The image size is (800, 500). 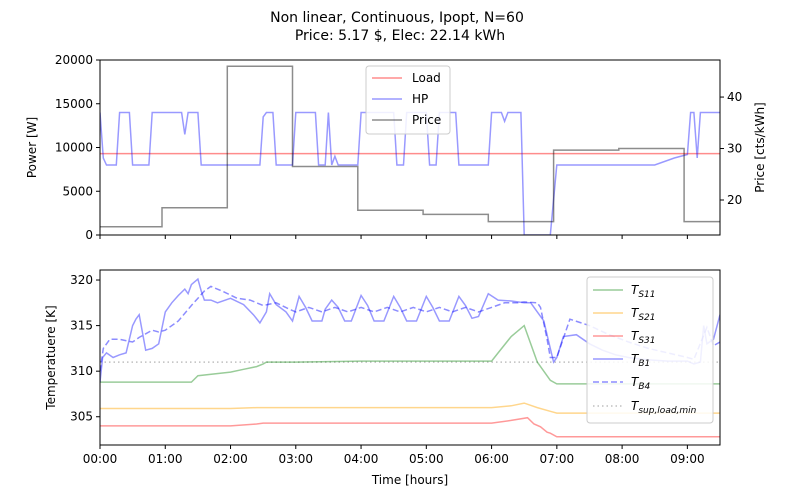 I want to click on y2-tick-label: 20, so click(x=734, y=200).